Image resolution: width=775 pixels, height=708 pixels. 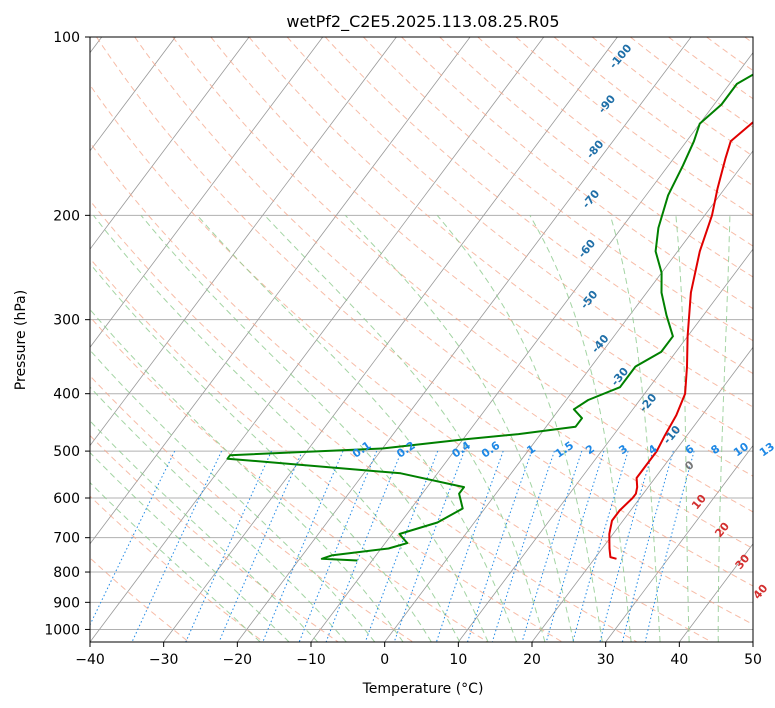 I want to click on mixing-ratio-label: 8, so click(x=716, y=449).